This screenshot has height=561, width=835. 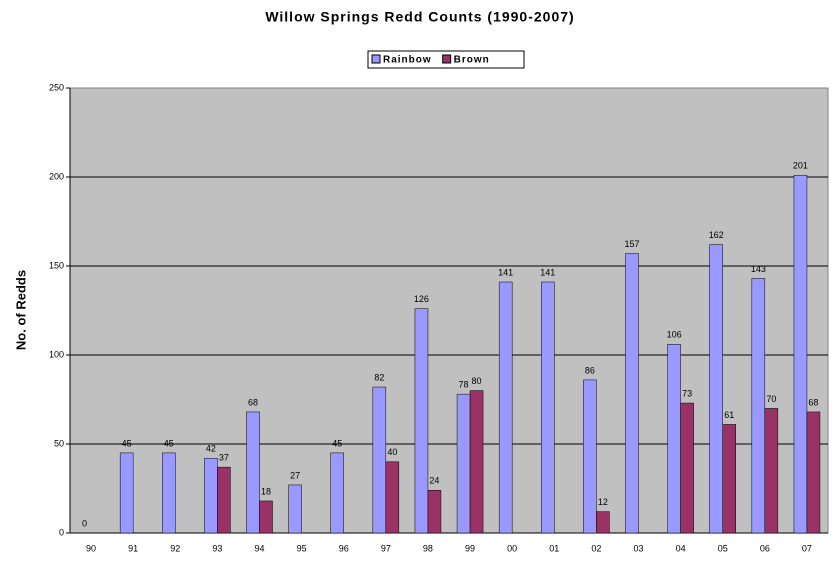 I want to click on data-label: 40, so click(x=392, y=452).